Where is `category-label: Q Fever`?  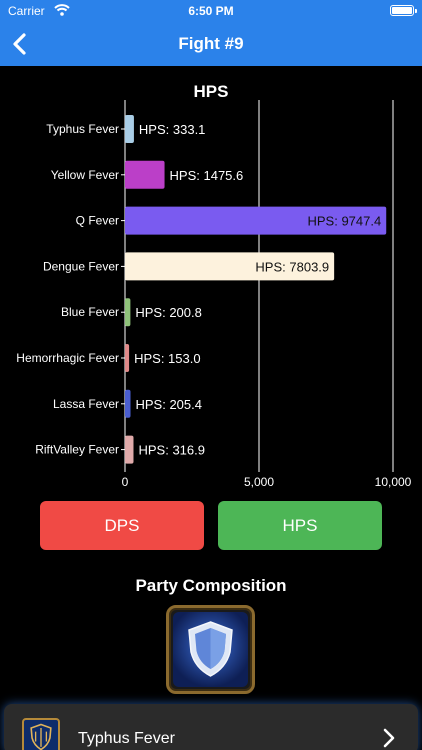 category-label: Q Fever is located at coordinates (97, 221).